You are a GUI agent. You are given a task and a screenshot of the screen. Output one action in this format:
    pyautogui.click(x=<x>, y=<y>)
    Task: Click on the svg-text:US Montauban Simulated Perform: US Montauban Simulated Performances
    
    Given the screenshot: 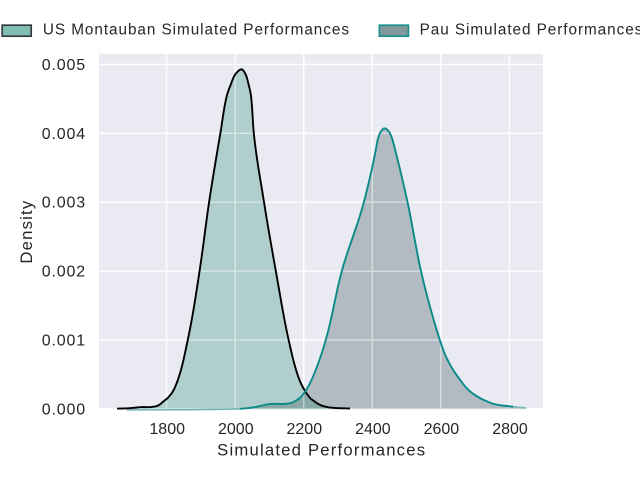 What is the action you would take?
    pyautogui.click(x=196, y=29)
    